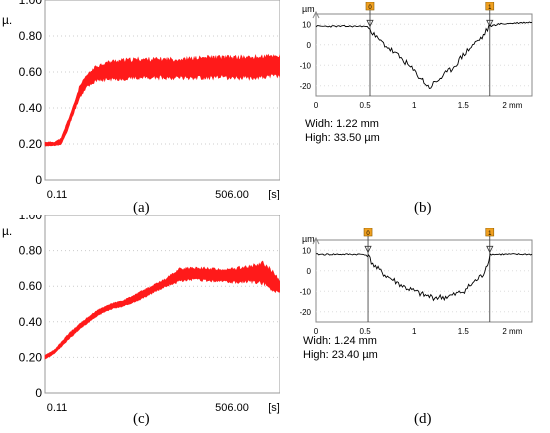 The height and width of the screenshot is (433, 550). Describe the element at coordinates (306, 24) in the screenshot. I see `b-ytick-label: 10` at that location.